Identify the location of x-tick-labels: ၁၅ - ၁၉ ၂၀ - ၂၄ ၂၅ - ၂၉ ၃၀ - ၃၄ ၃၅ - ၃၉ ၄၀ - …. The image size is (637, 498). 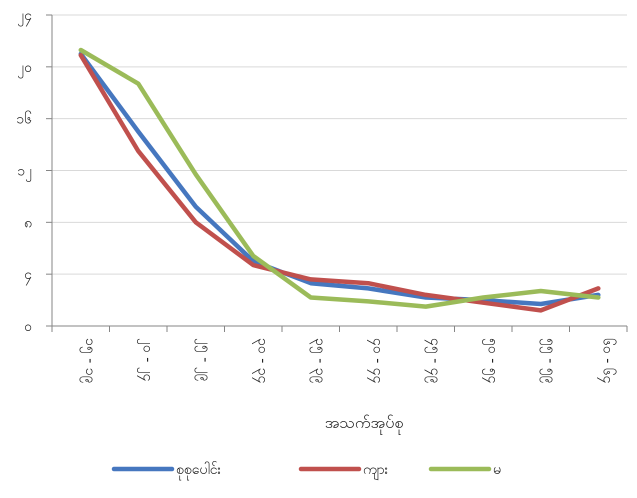
(348, 361).